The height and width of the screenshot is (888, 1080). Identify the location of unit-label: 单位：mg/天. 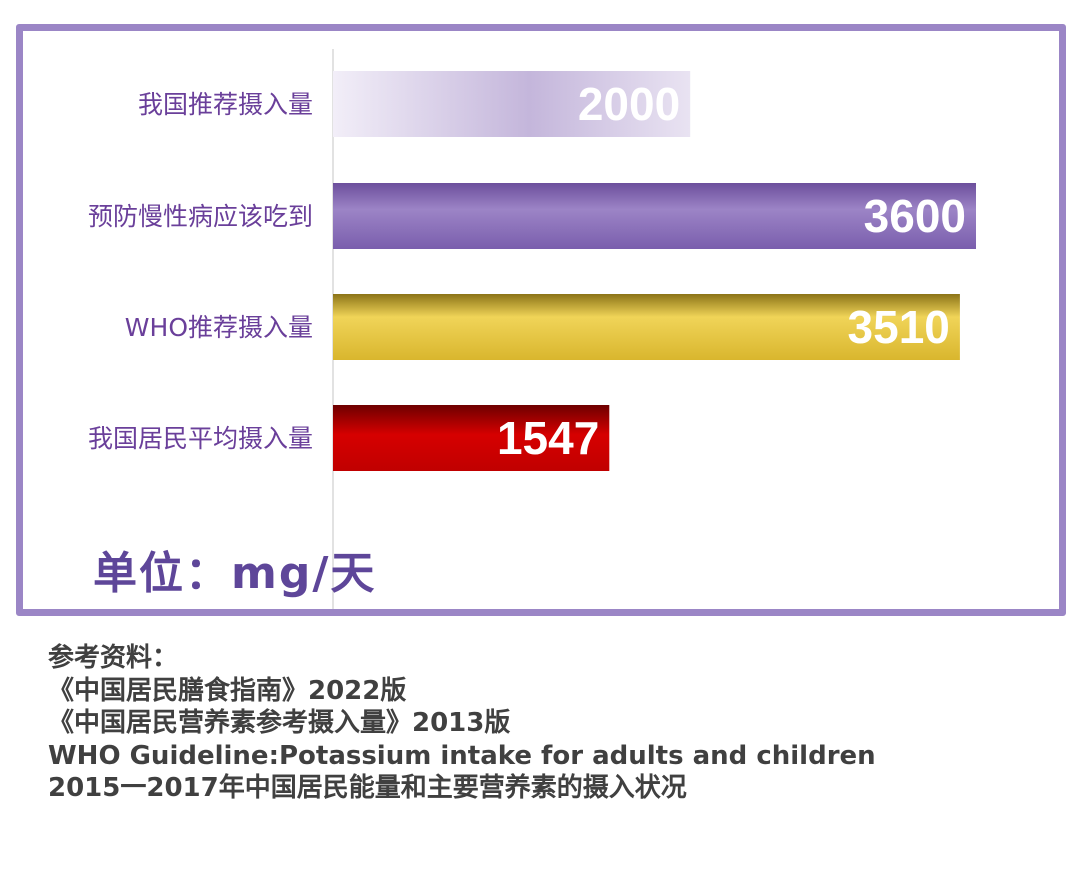
(235, 573).